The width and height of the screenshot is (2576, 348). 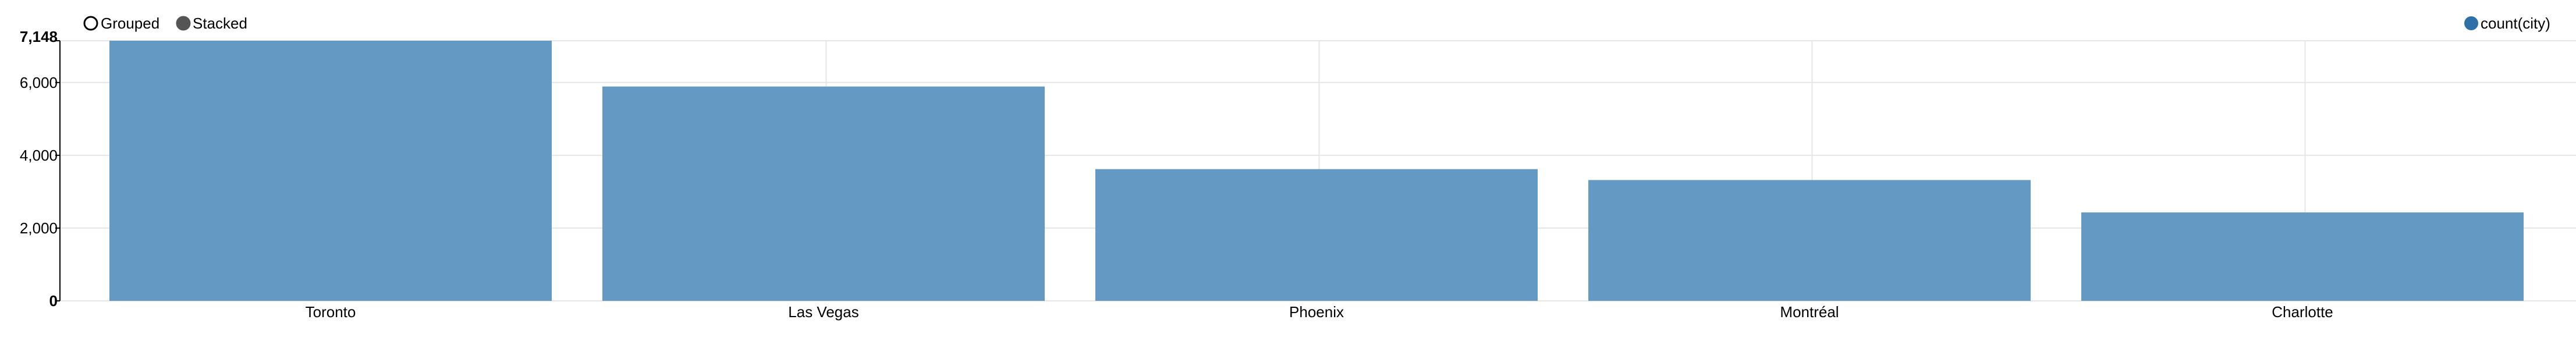 What do you see at coordinates (39, 36) in the screenshot?
I see `y-tick-label: 7,148` at bounding box center [39, 36].